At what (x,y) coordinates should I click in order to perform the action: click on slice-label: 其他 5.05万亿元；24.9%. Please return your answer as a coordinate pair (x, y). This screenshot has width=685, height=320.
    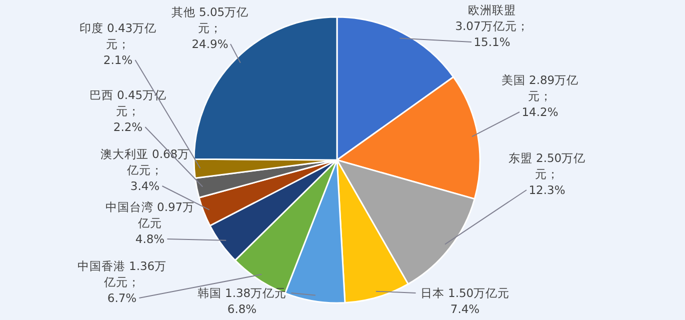
    Looking at the image, I should click on (210, 28).